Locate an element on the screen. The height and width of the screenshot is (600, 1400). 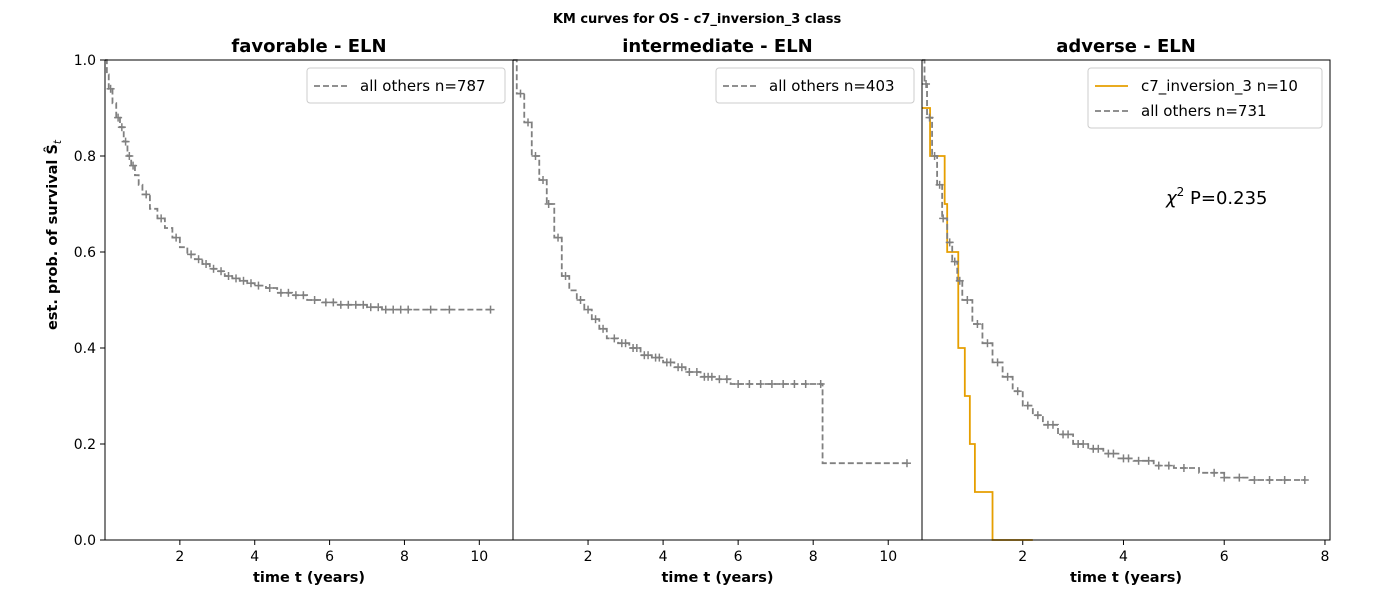
panel-title: favorable - ELN is located at coordinates (308, 46).